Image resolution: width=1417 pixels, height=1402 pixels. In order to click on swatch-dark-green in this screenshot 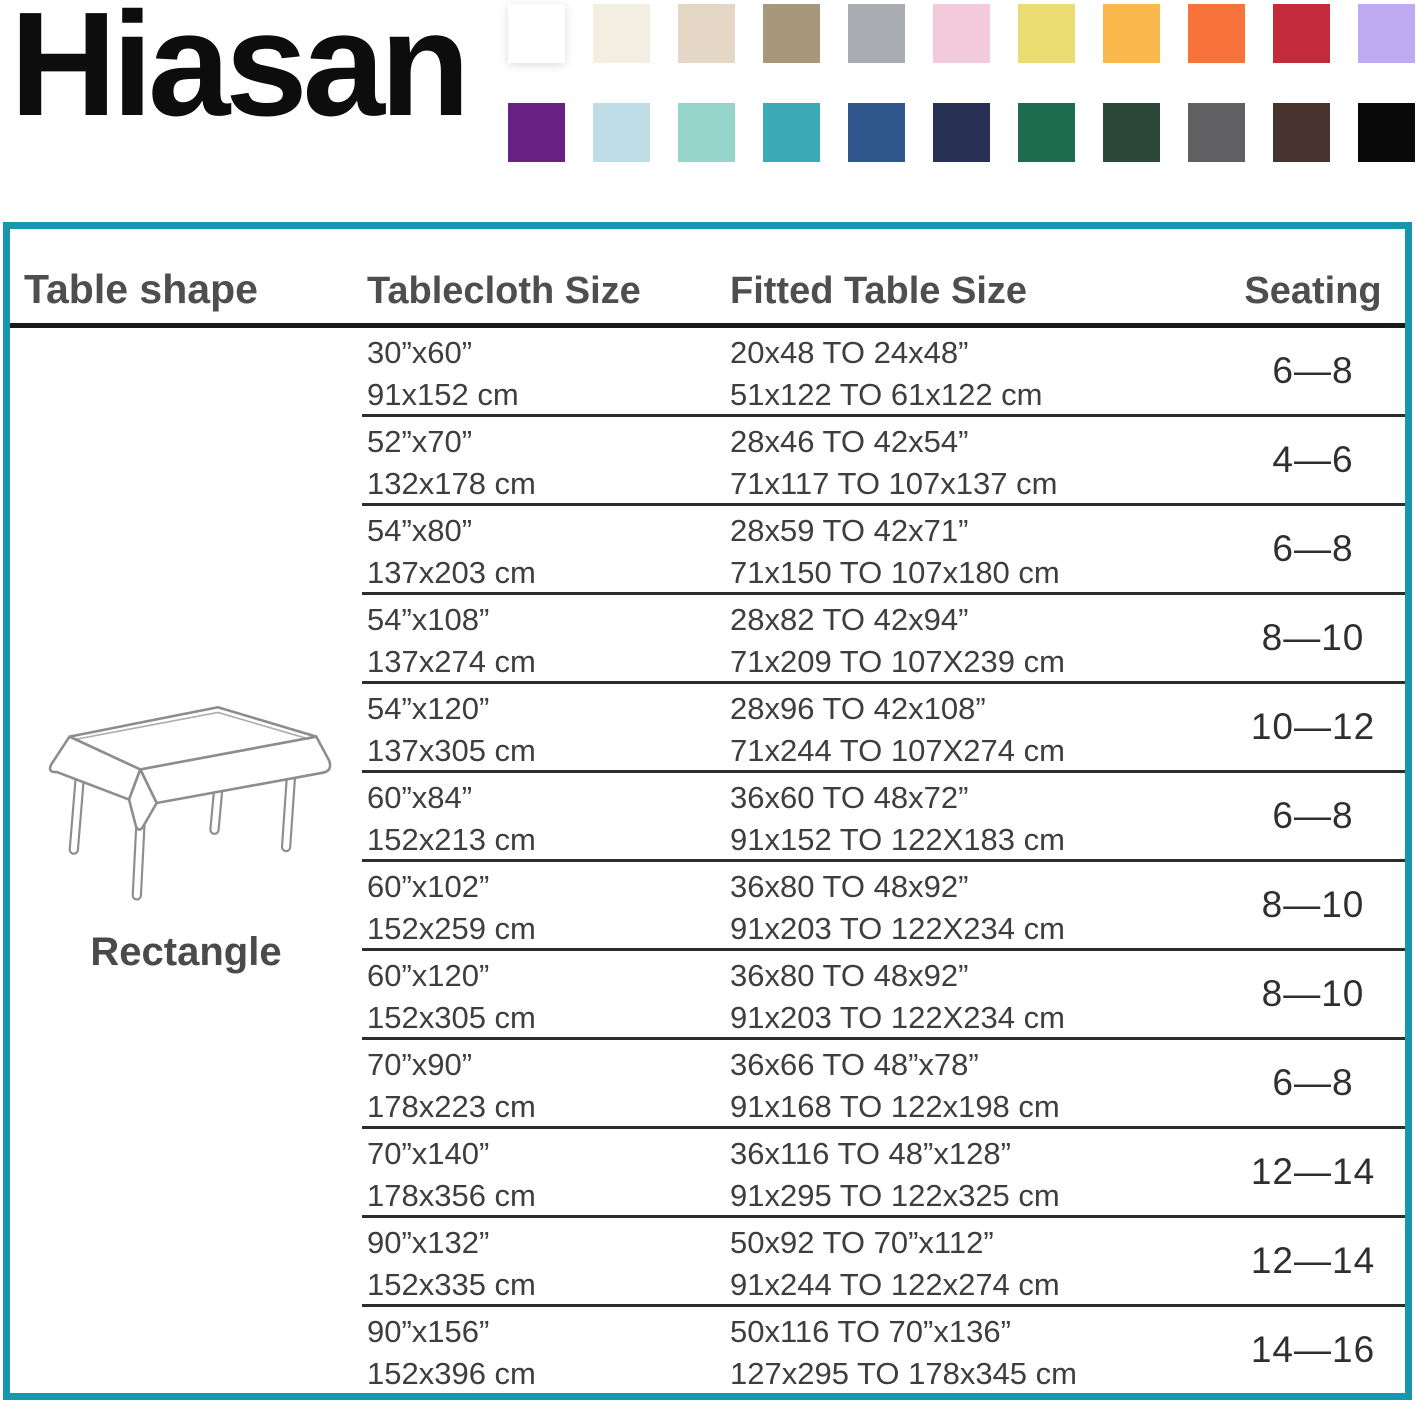, I will do `click(1131, 132)`.